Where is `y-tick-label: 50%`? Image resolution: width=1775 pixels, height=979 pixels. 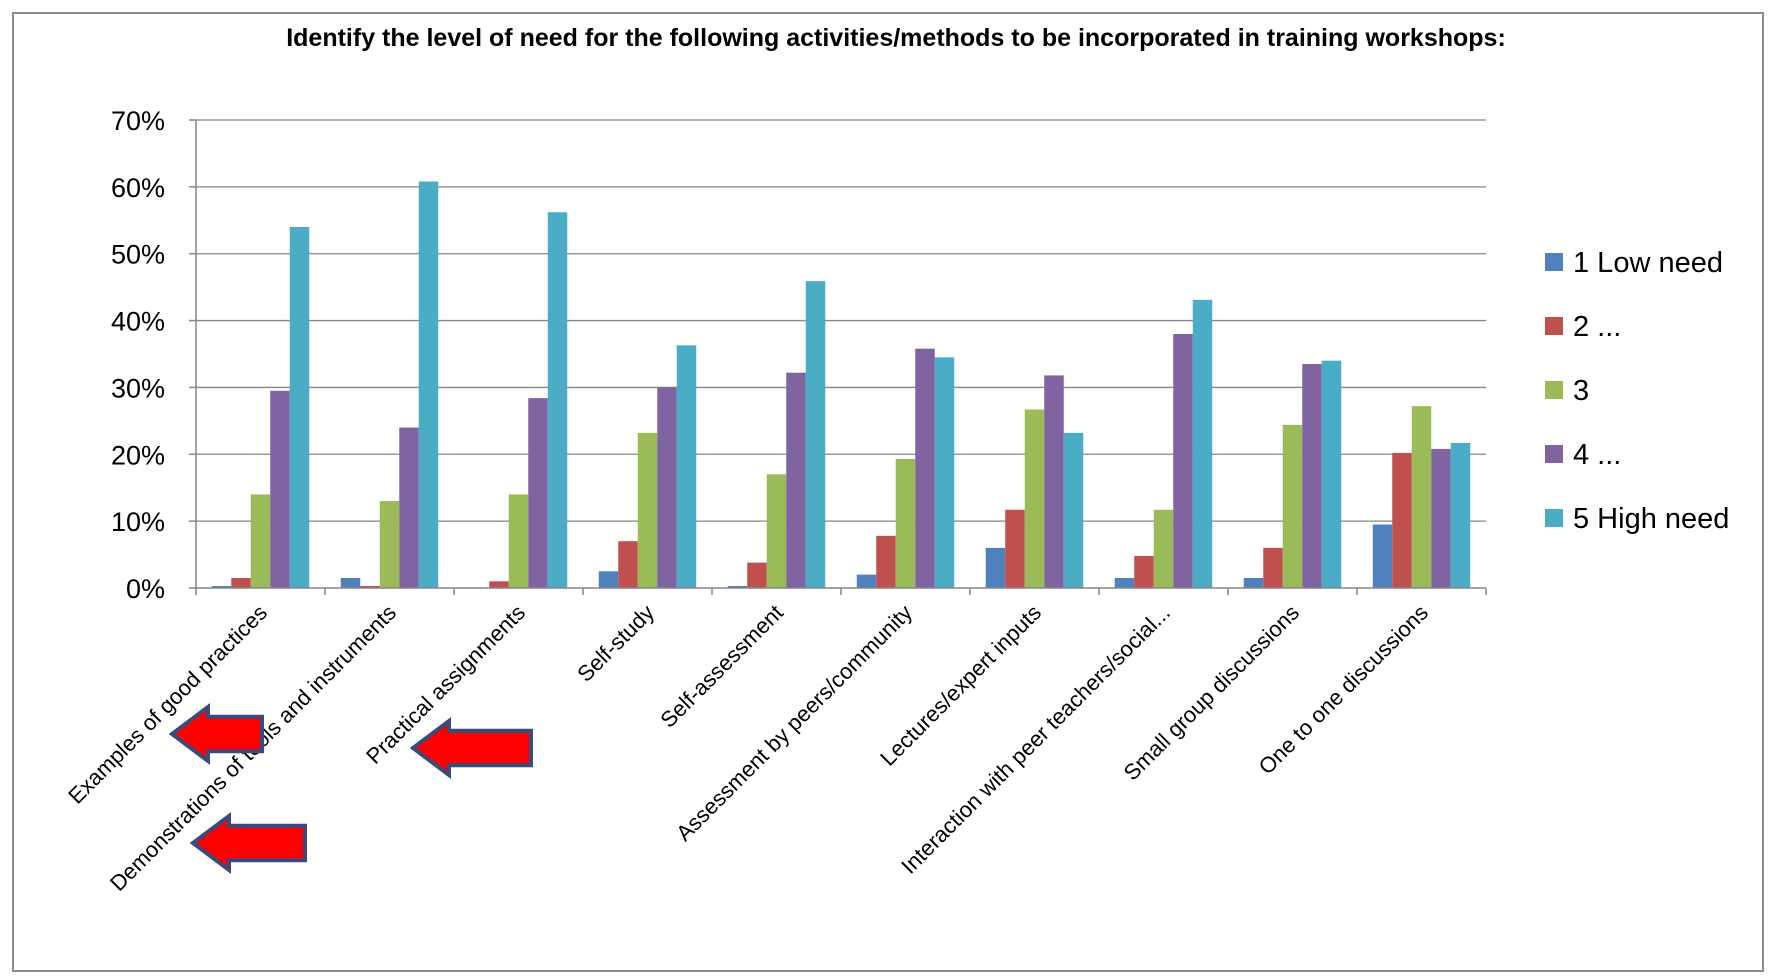
y-tick-label: 50% is located at coordinates (138, 255).